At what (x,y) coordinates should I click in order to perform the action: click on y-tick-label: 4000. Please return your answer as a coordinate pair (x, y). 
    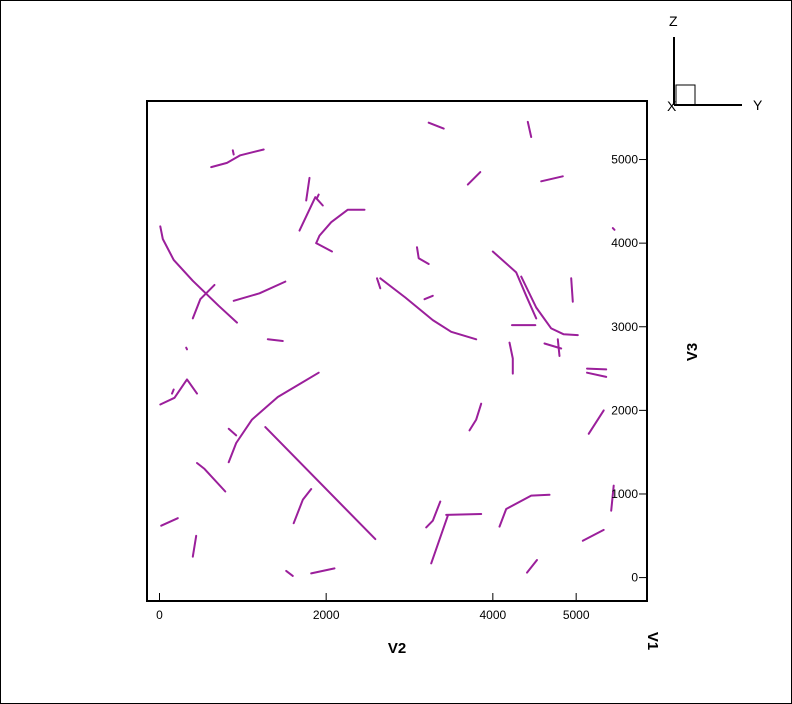
    Looking at the image, I should click on (624, 243).